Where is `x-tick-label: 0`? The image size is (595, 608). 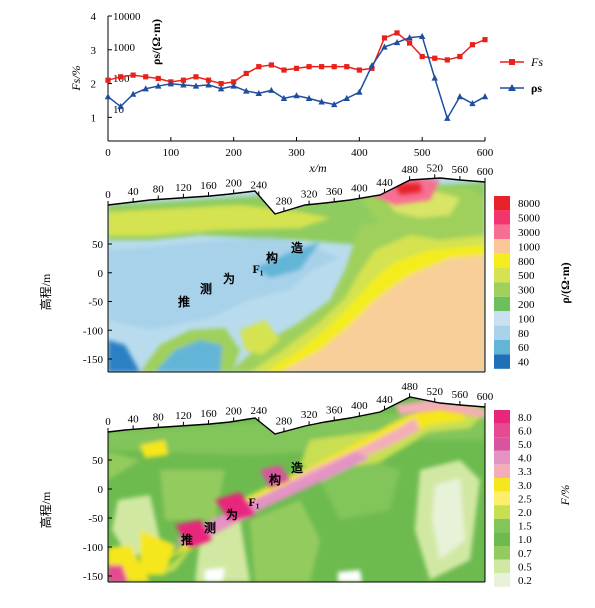
x-tick-label: 0 is located at coordinates (108, 422).